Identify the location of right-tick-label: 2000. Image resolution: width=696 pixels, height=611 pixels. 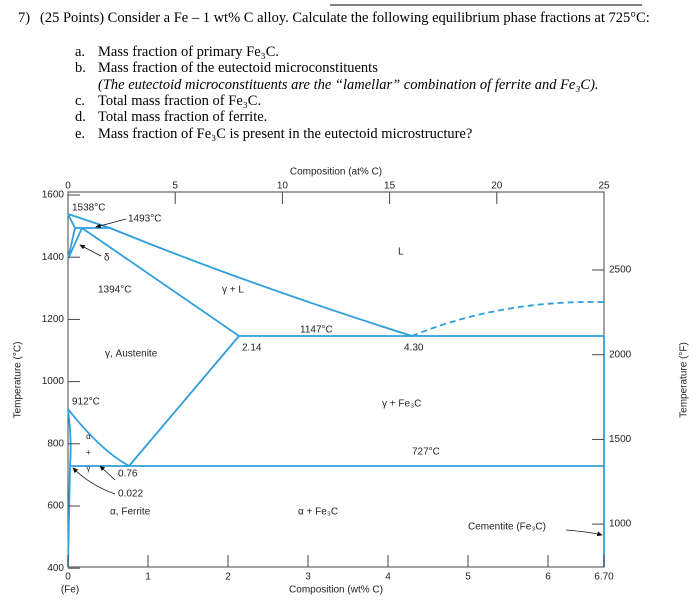
(620, 354).